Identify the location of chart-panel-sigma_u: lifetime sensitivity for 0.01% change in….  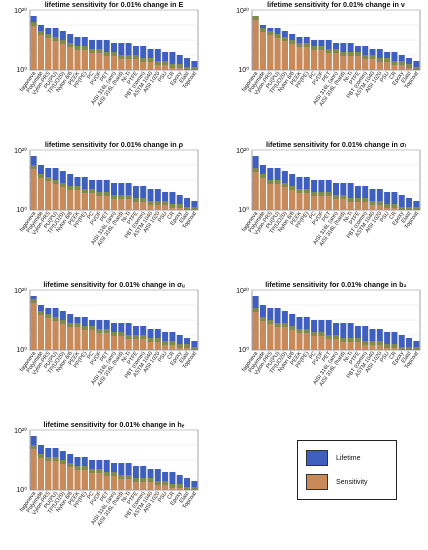
(106, 334).